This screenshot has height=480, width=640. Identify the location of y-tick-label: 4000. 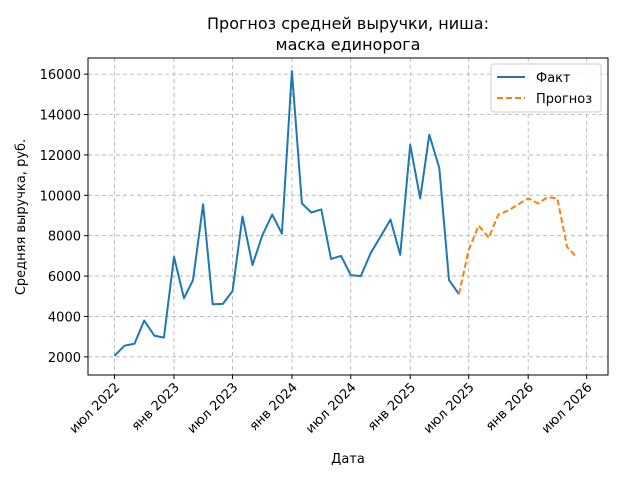
(64, 317).